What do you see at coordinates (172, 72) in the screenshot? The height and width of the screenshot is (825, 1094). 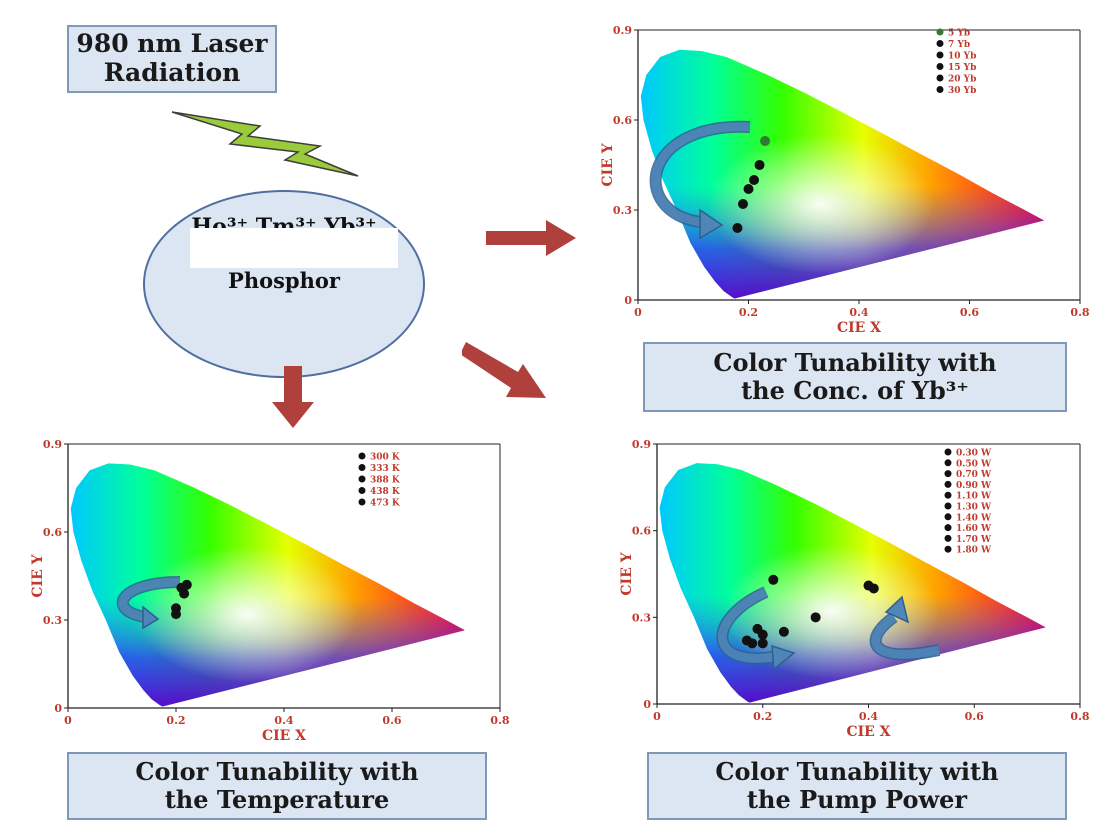 I see `laser-label-line2: Radiation` at bounding box center [172, 72].